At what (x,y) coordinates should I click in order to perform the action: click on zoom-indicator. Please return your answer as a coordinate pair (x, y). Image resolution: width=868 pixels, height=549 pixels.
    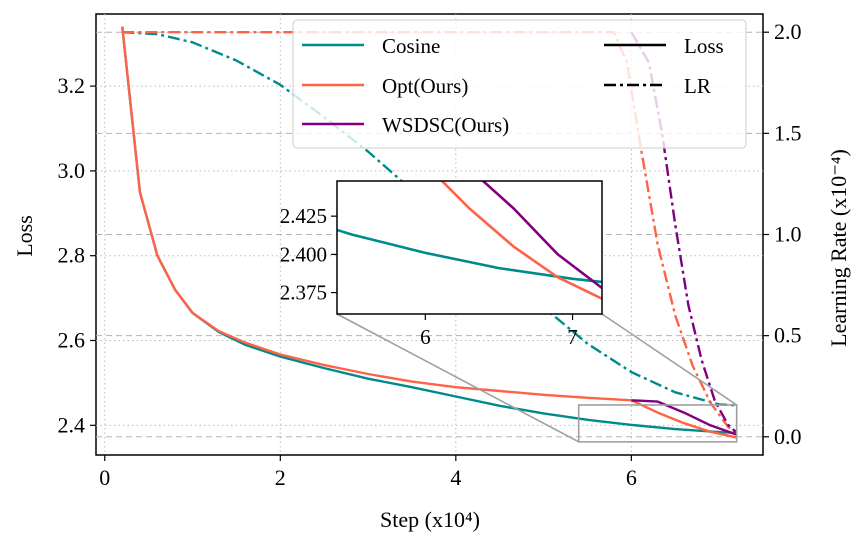
    Looking at the image, I should click on (537, 378).